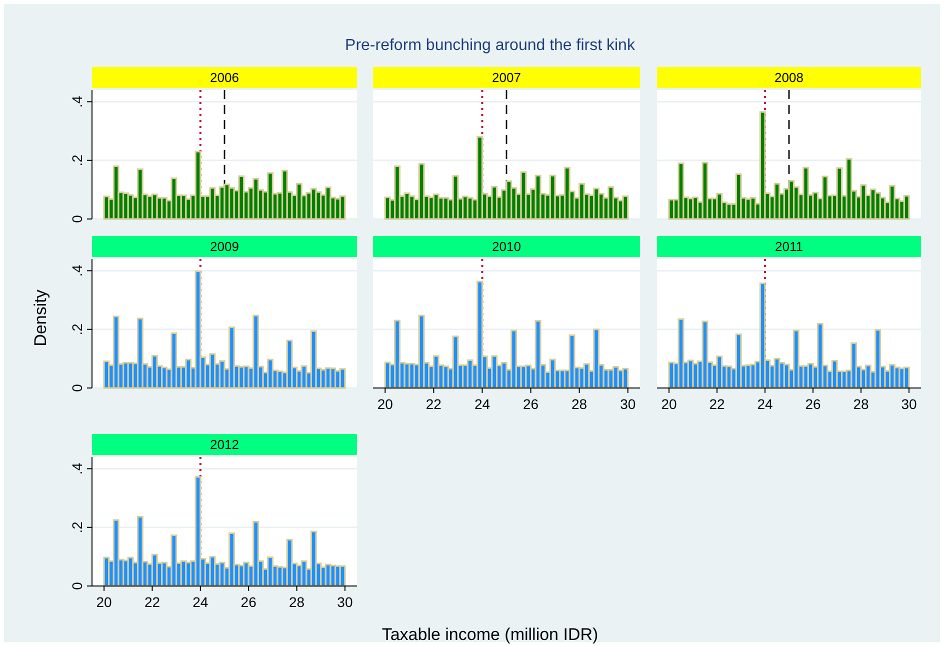 The image size is (944, 646). What do you see at coordinates (490, 634) in the screenshot?
I see `x-axis-title: Taxable income (million IDR)` at bounding box center [490, 634].